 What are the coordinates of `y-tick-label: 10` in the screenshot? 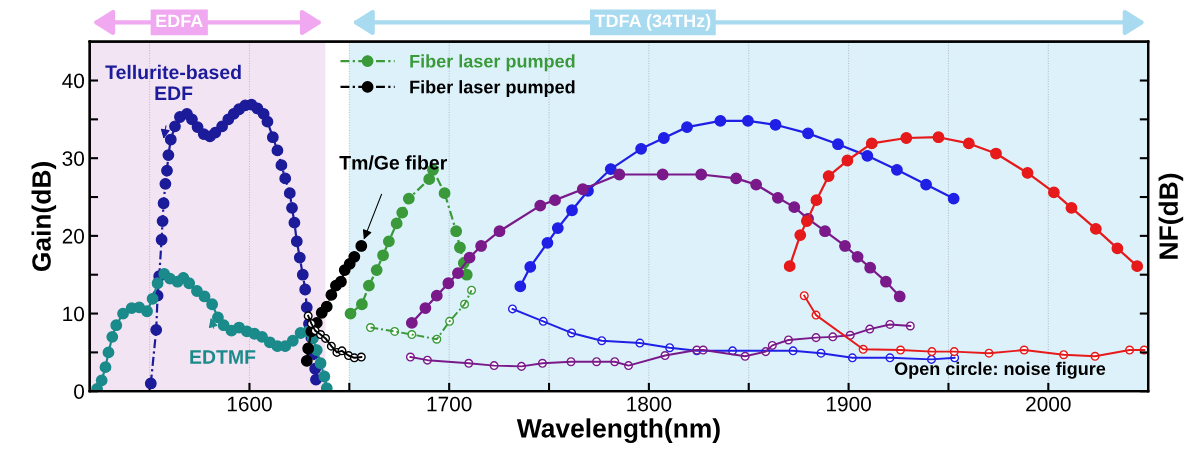 It's located at (74, 314).